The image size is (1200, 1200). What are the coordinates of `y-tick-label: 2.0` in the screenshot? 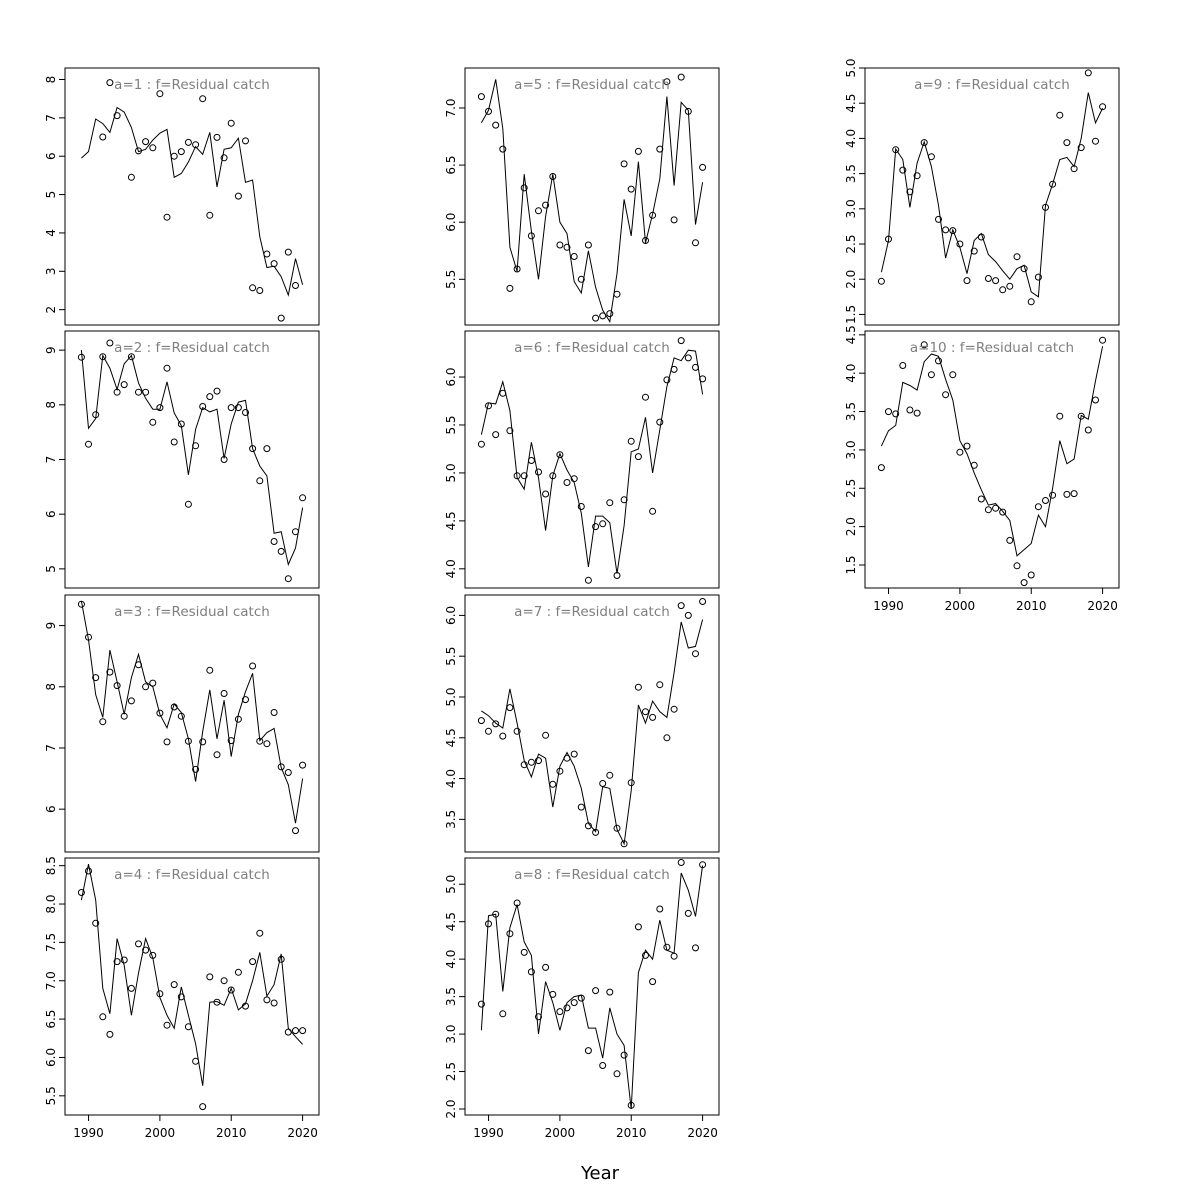 It's located at (451, 1108).